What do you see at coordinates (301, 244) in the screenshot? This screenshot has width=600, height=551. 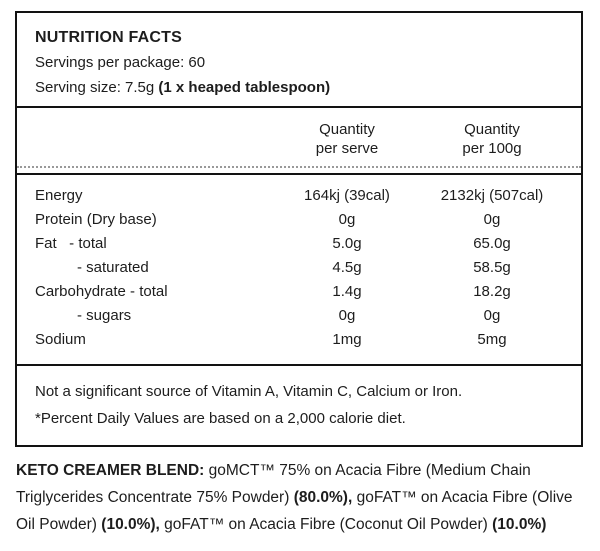 I see `table-row-fat-total: Fat - total 5.0g 65.0g` at bounding box center [301, 244].